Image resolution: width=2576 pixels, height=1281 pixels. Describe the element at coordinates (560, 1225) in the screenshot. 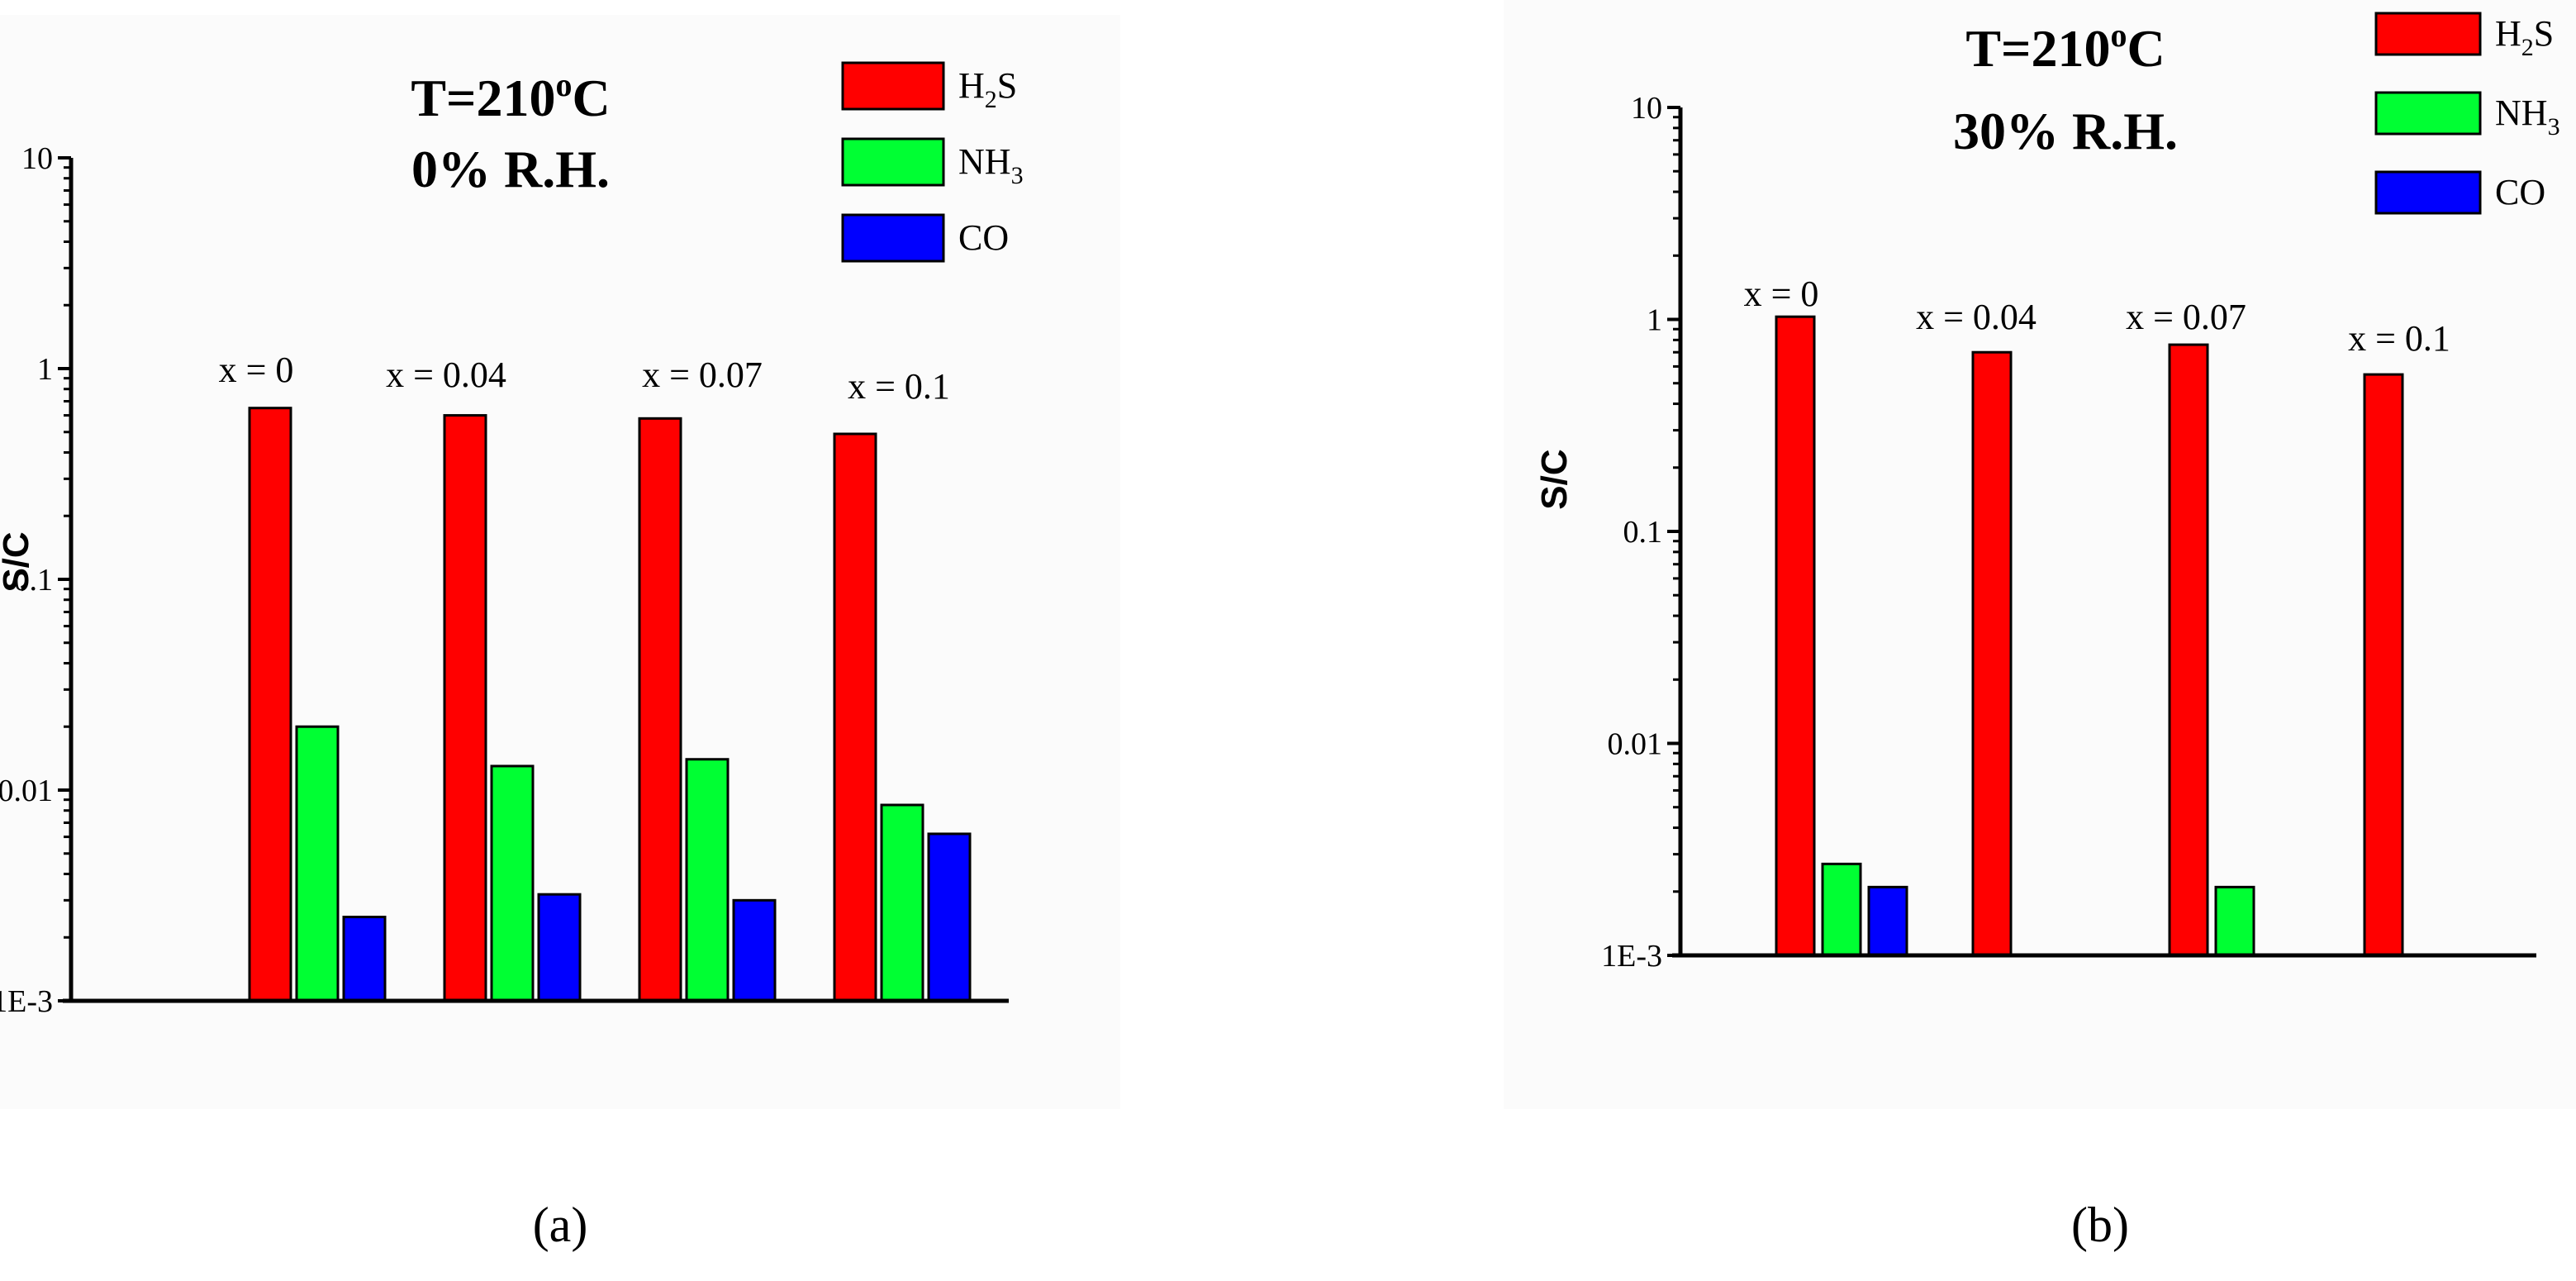

I see `panel-label: (a)` at that location.